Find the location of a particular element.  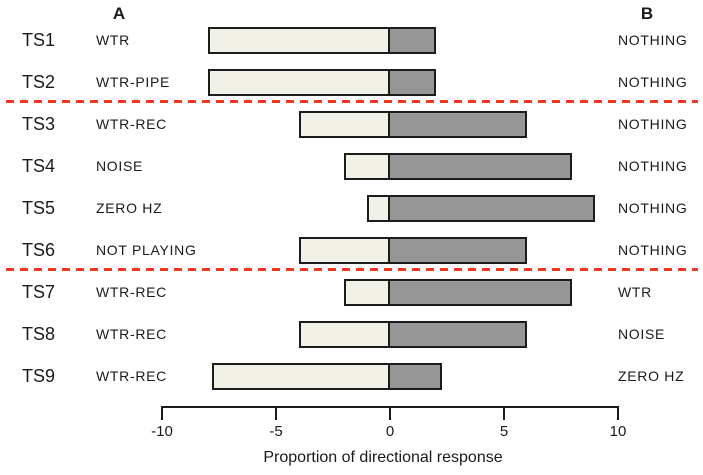

stimulus-b-label-ts8: NOISE is located at coordinates (642, 334).